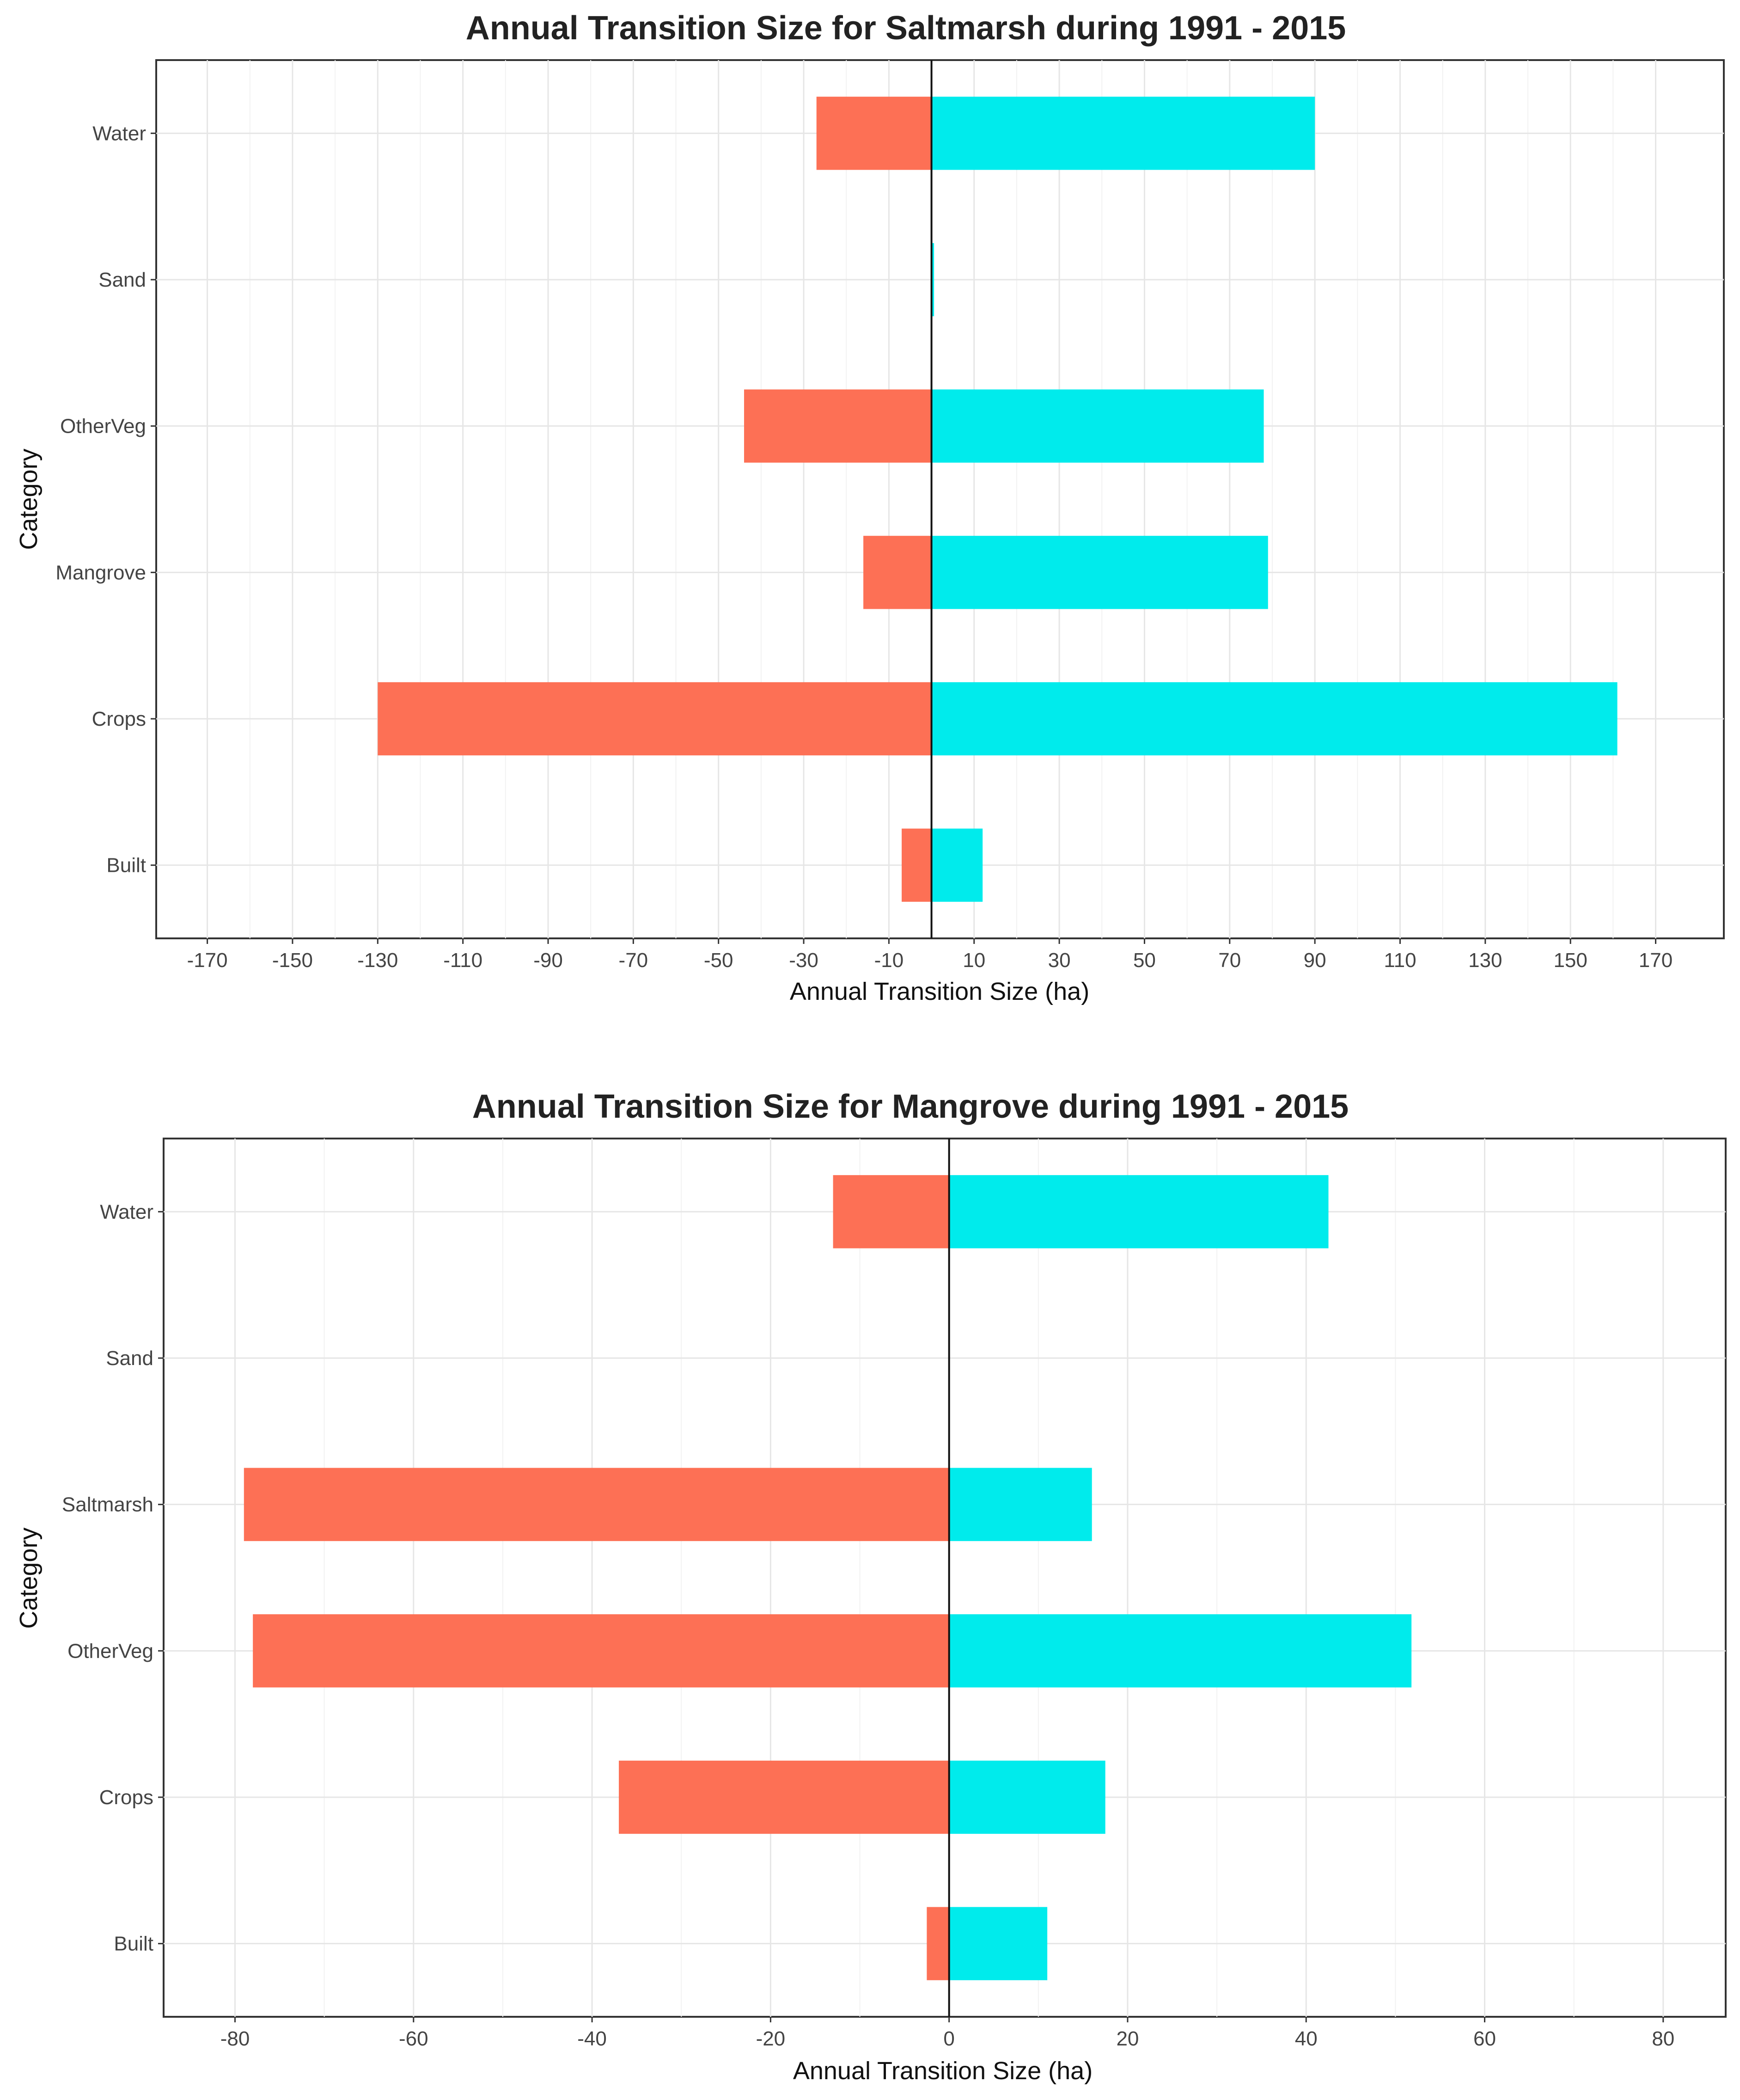  What do you see at coordinates (974, 960) in the screenshot?
I see `x-tick-label: 10` at bounding box center [974, 960].